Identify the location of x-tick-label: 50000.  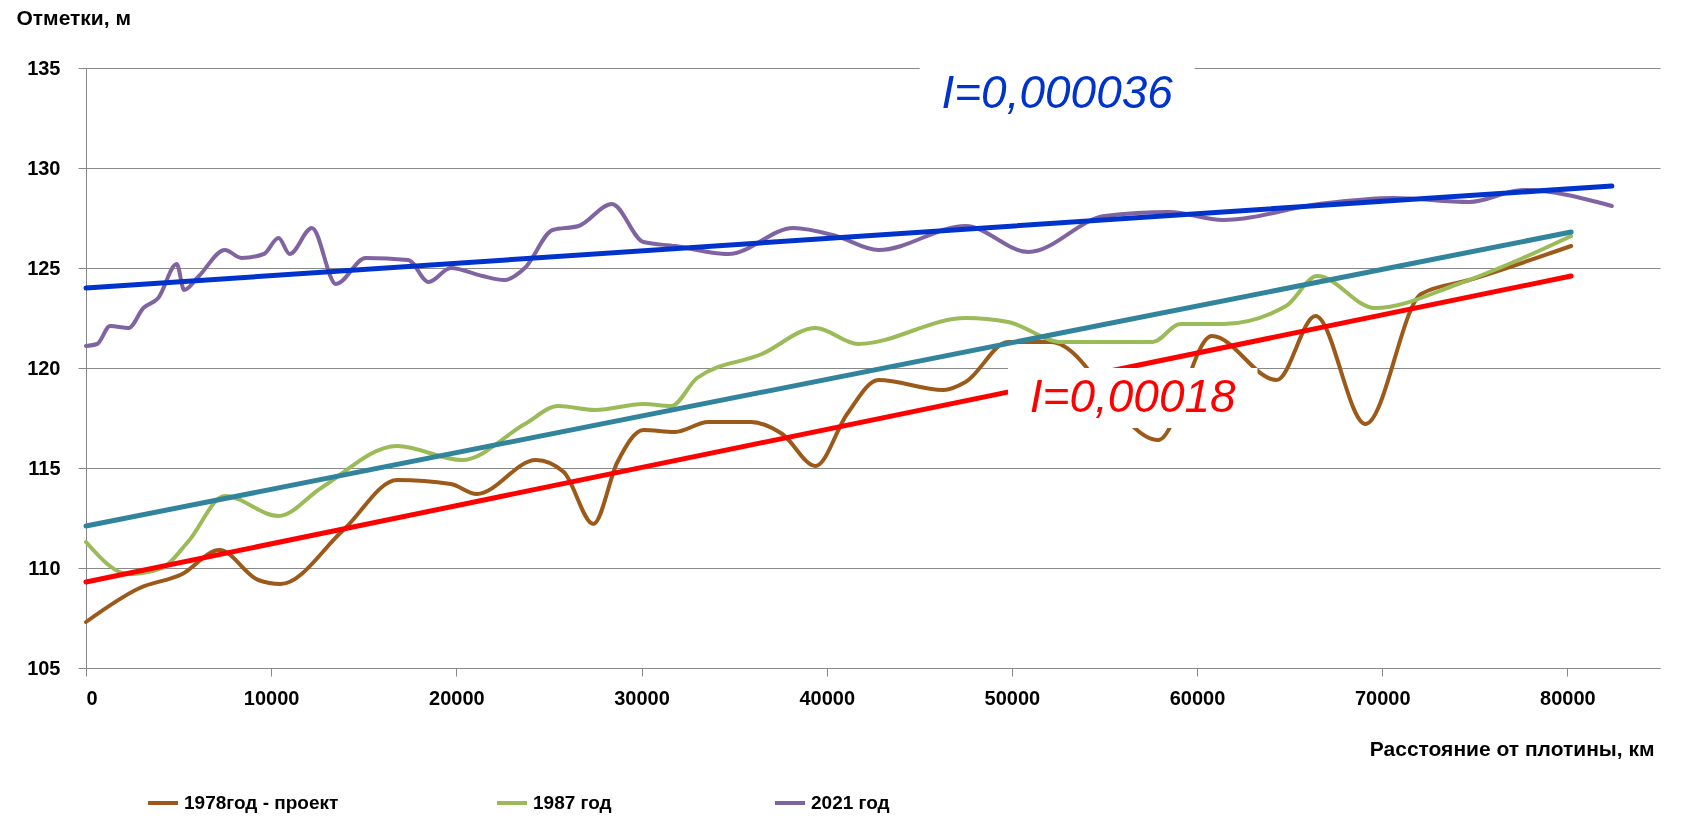
(1012, 697).